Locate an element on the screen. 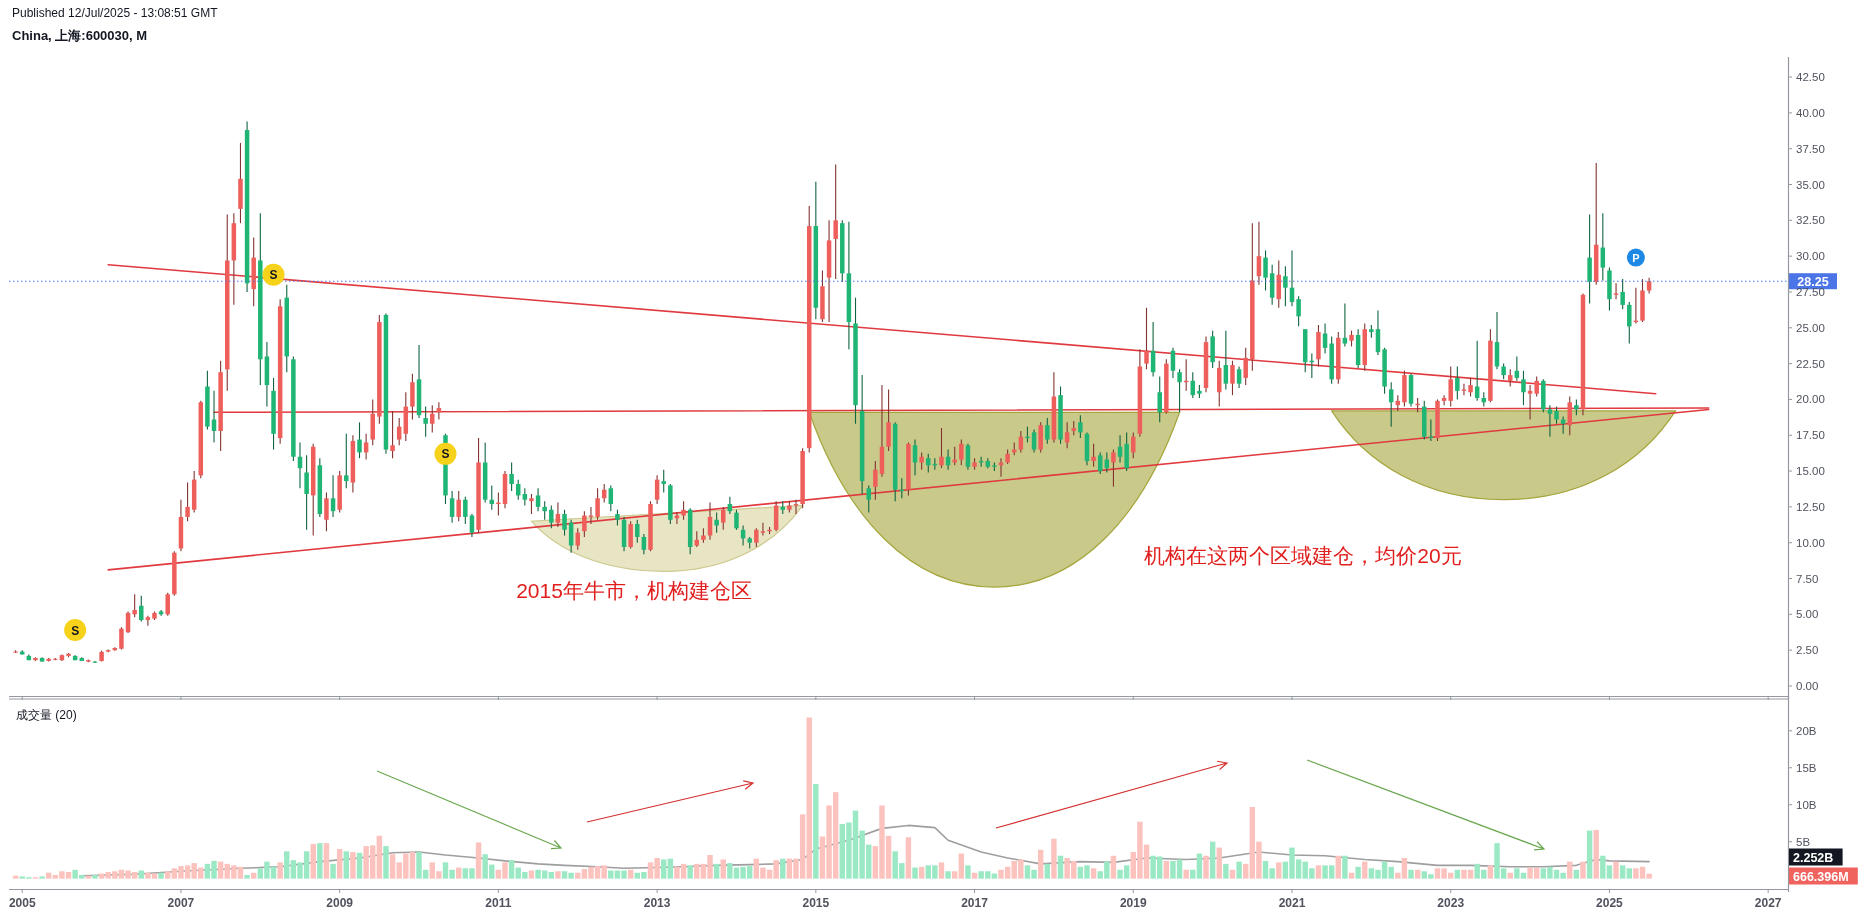 The width and height of the screenshot is (1863, 915). text: 成交量 (20) is located at coordinates (46, 715).